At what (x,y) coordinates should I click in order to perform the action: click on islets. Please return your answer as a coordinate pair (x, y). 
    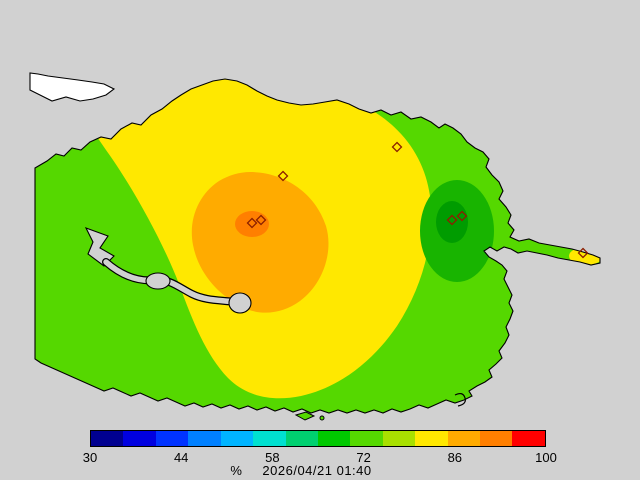
    Looking at the image, I should click on (380, 406).